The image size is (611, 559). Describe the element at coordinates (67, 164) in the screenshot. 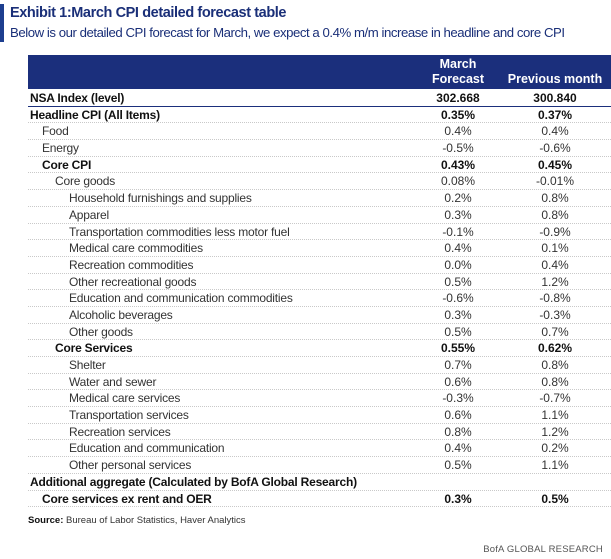

I see `row-label: Core CPI` at that location.